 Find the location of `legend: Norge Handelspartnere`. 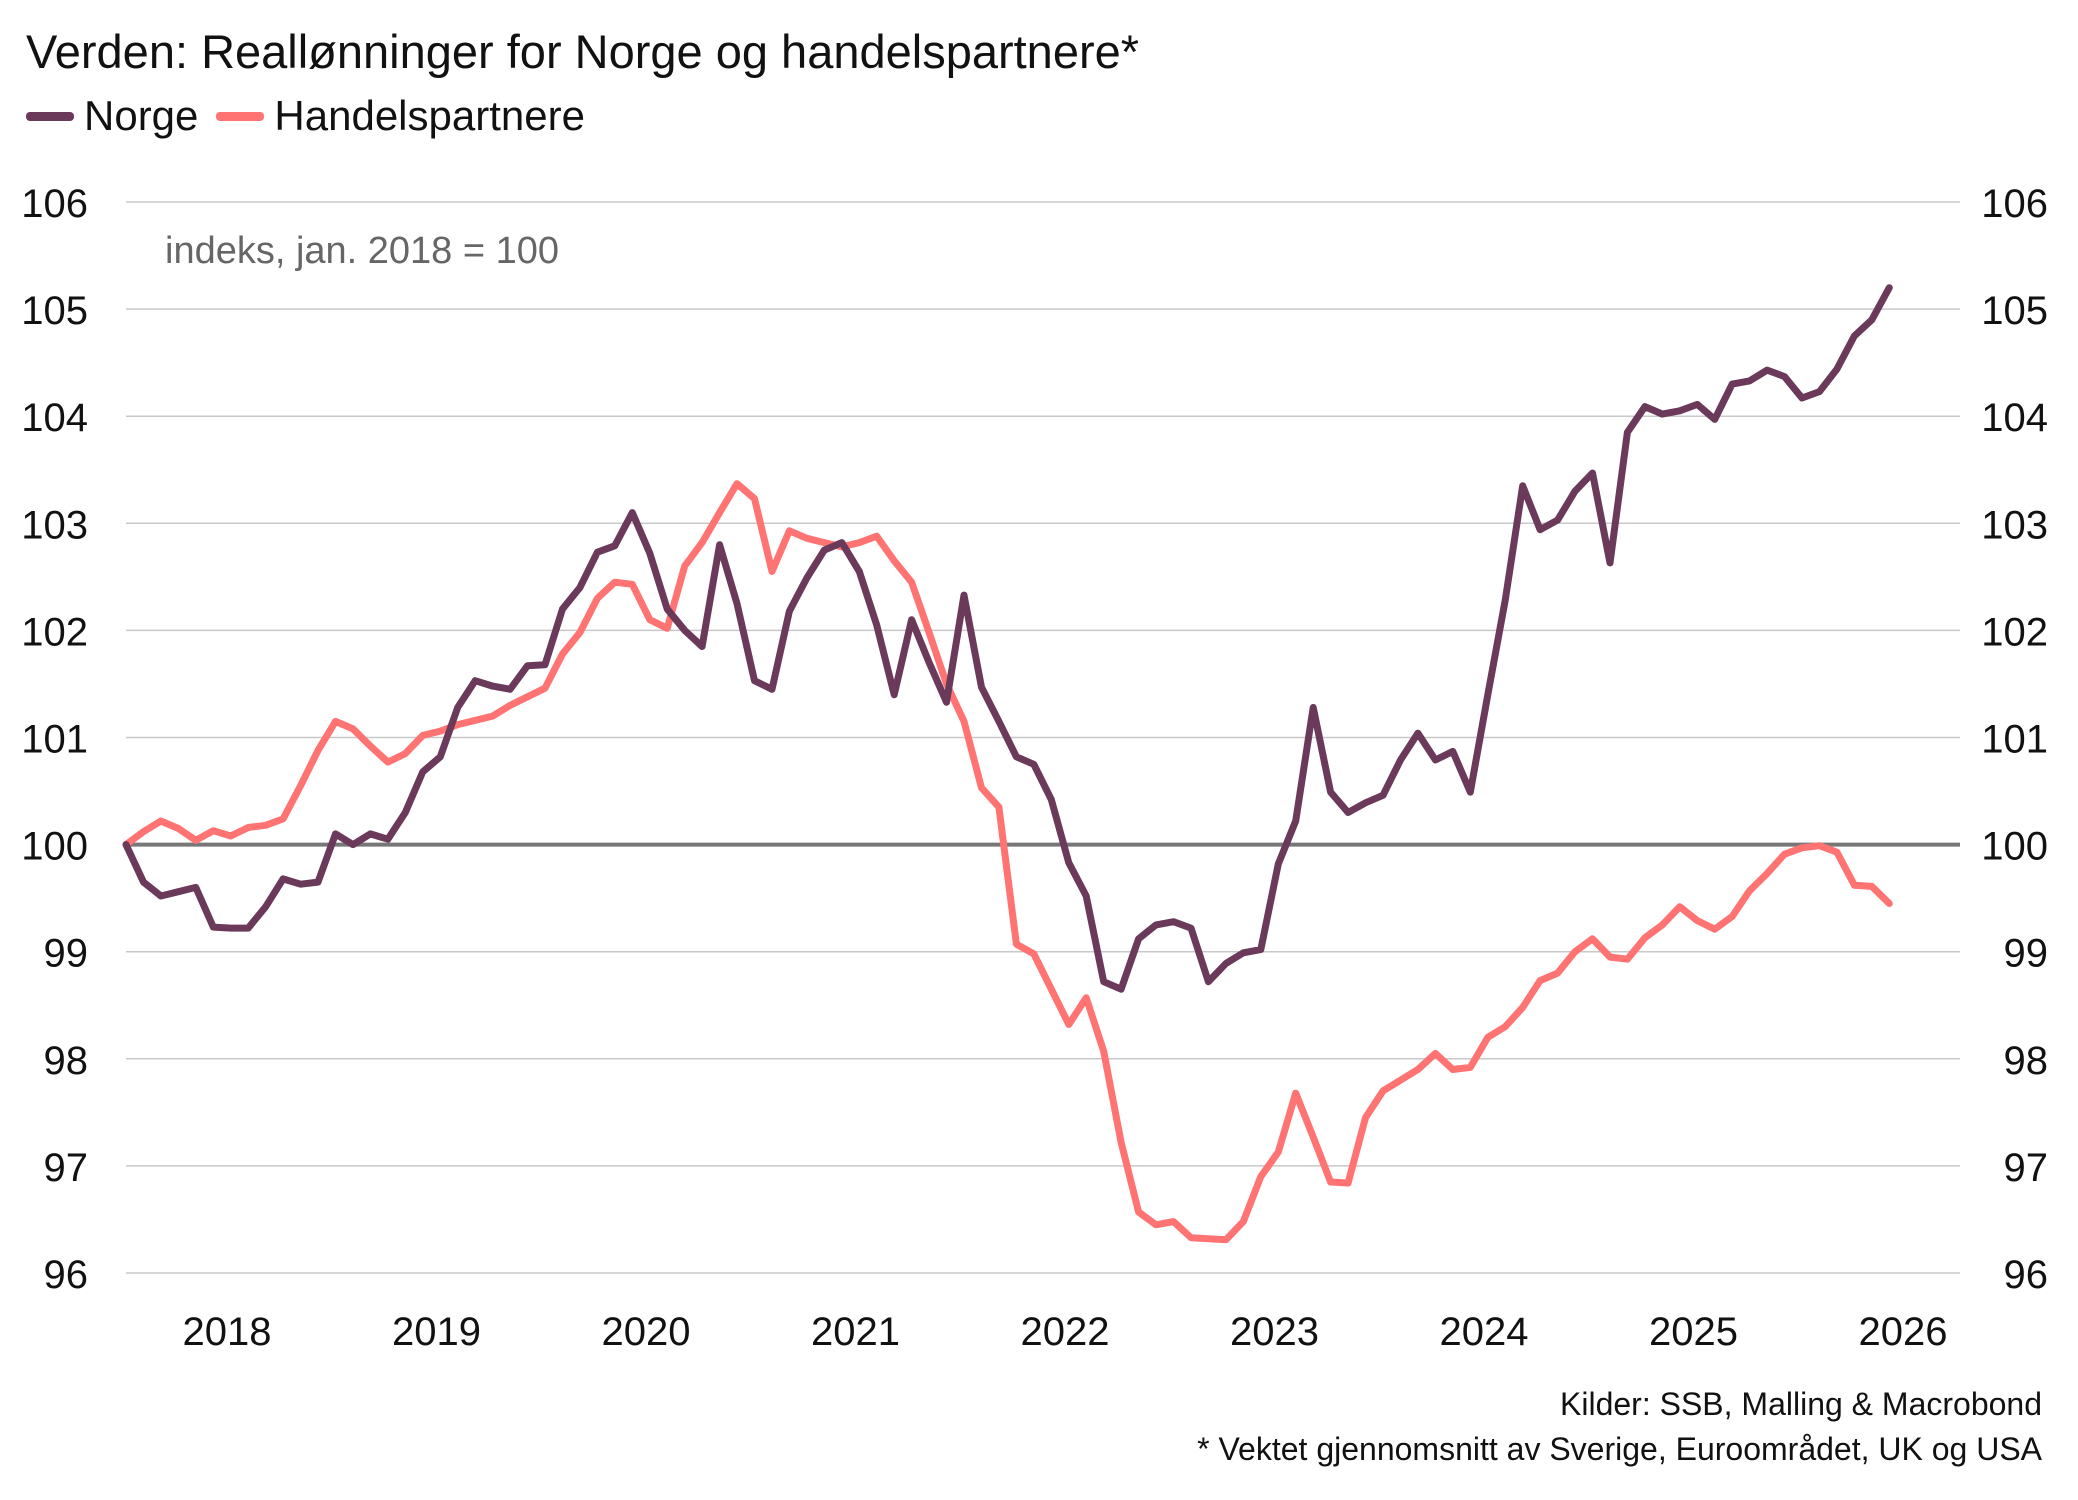

legend: Norge Handelspartnere is located at coordinates (314, 116).